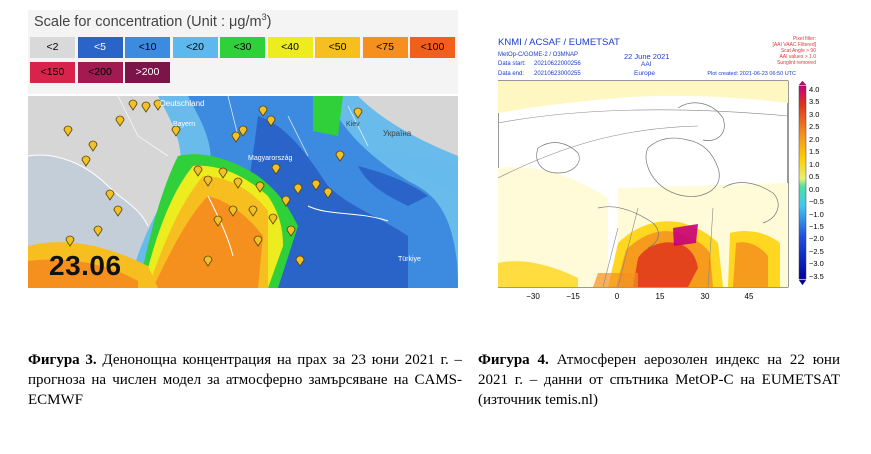  What do you see at coordinates (814, 177) in the screenshot?
I see `colorbar-tick: 0.5` at bounding box center [814, 177].